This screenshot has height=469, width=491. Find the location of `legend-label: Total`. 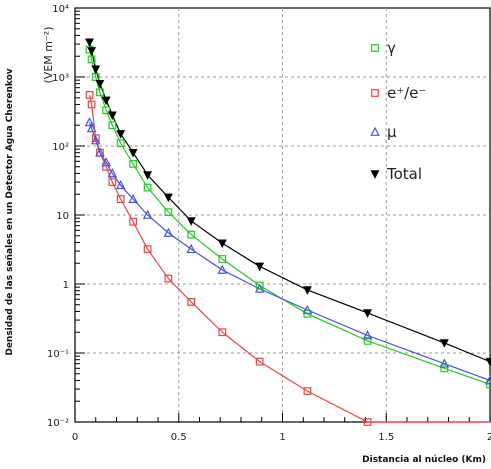

legend-label: Total is located at coordinates (404, 174).